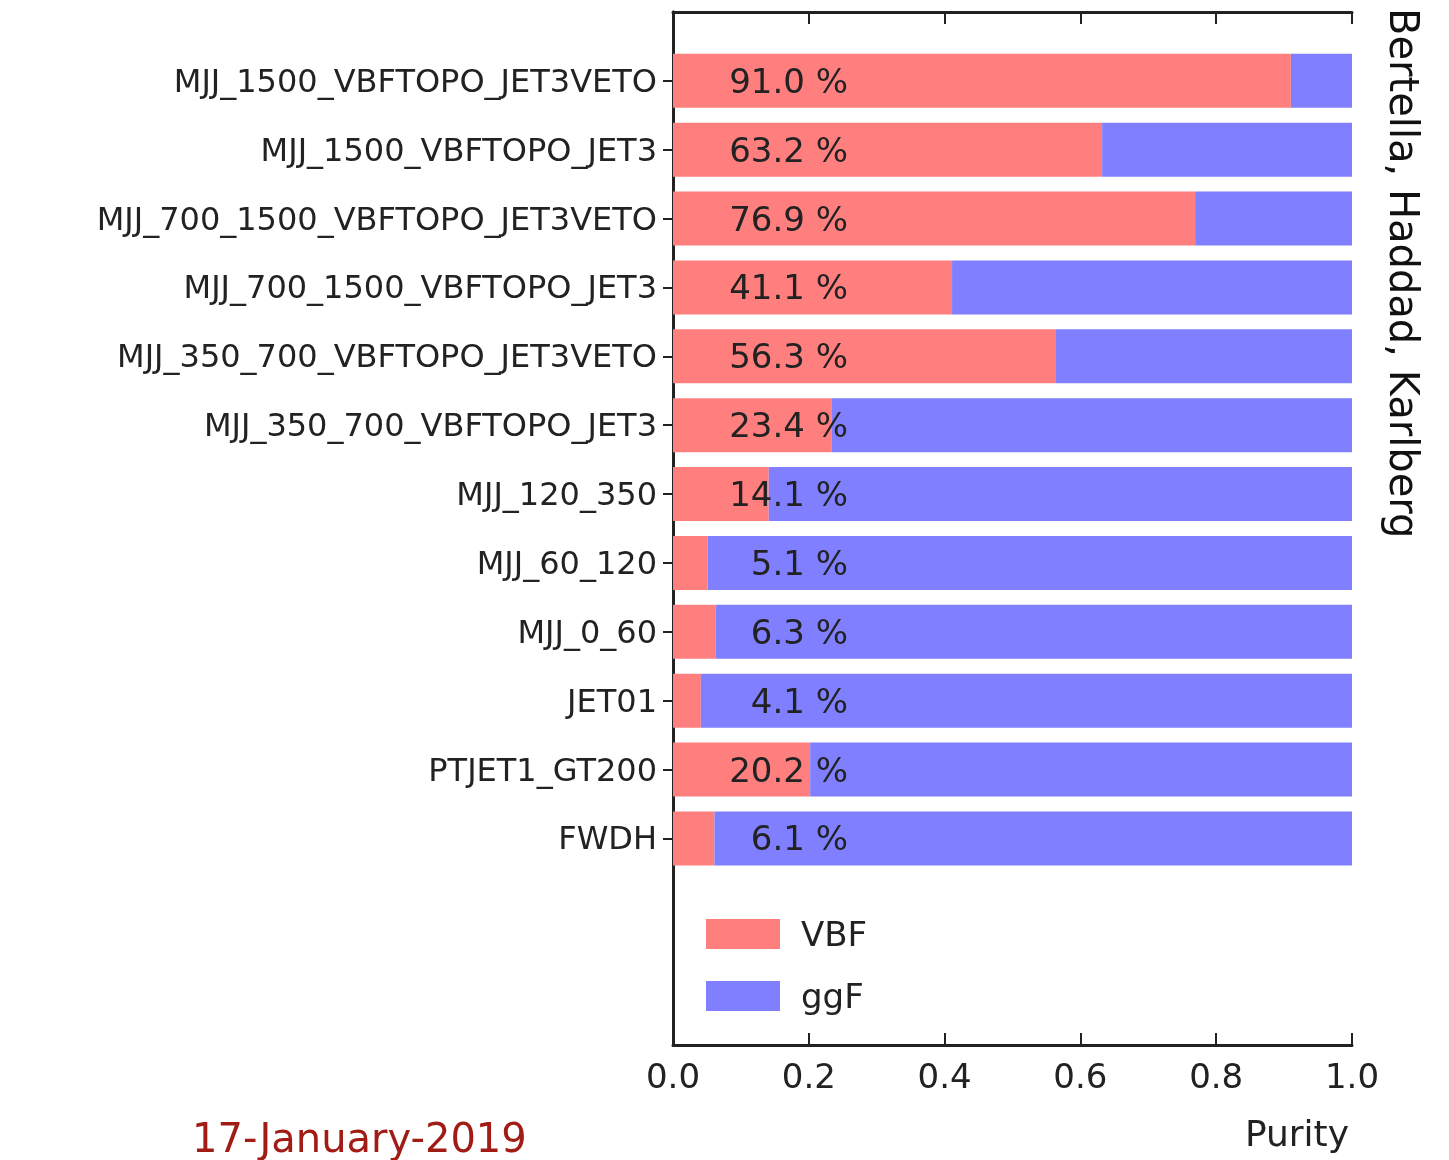 The image size is (1449, 1160). Describe the element at coordinates (788, 356) in the screenshot. I see `data-label: 56.3 %` at that location.